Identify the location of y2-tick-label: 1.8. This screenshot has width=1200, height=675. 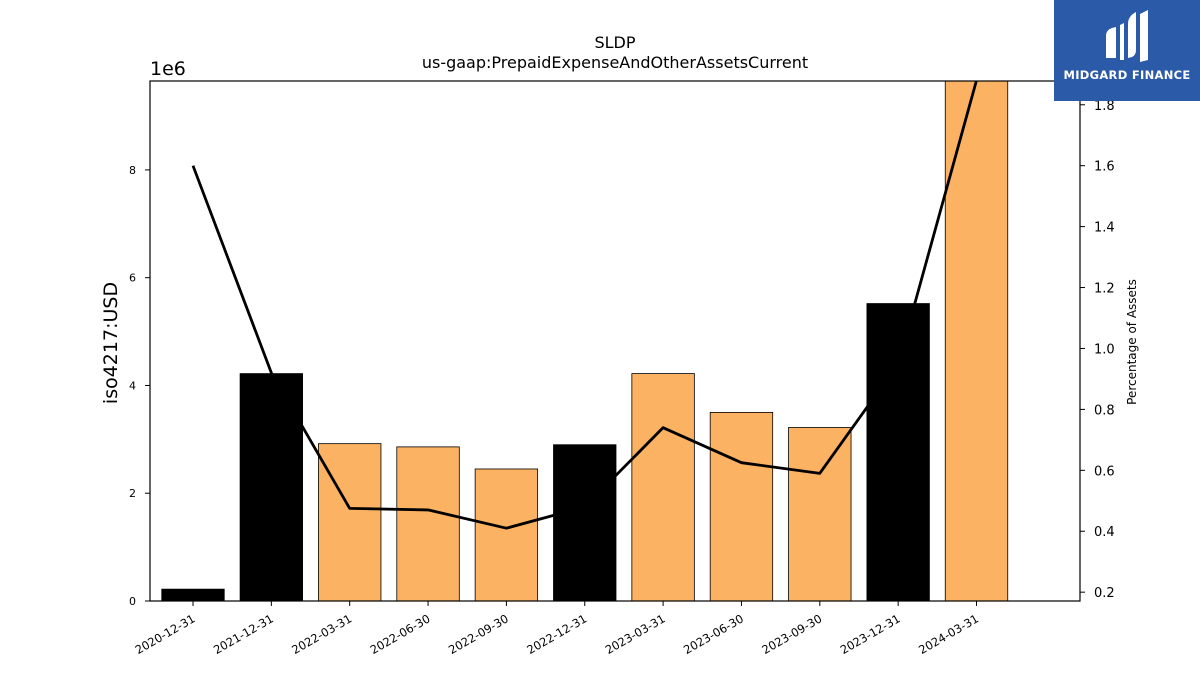
(1104, 106).